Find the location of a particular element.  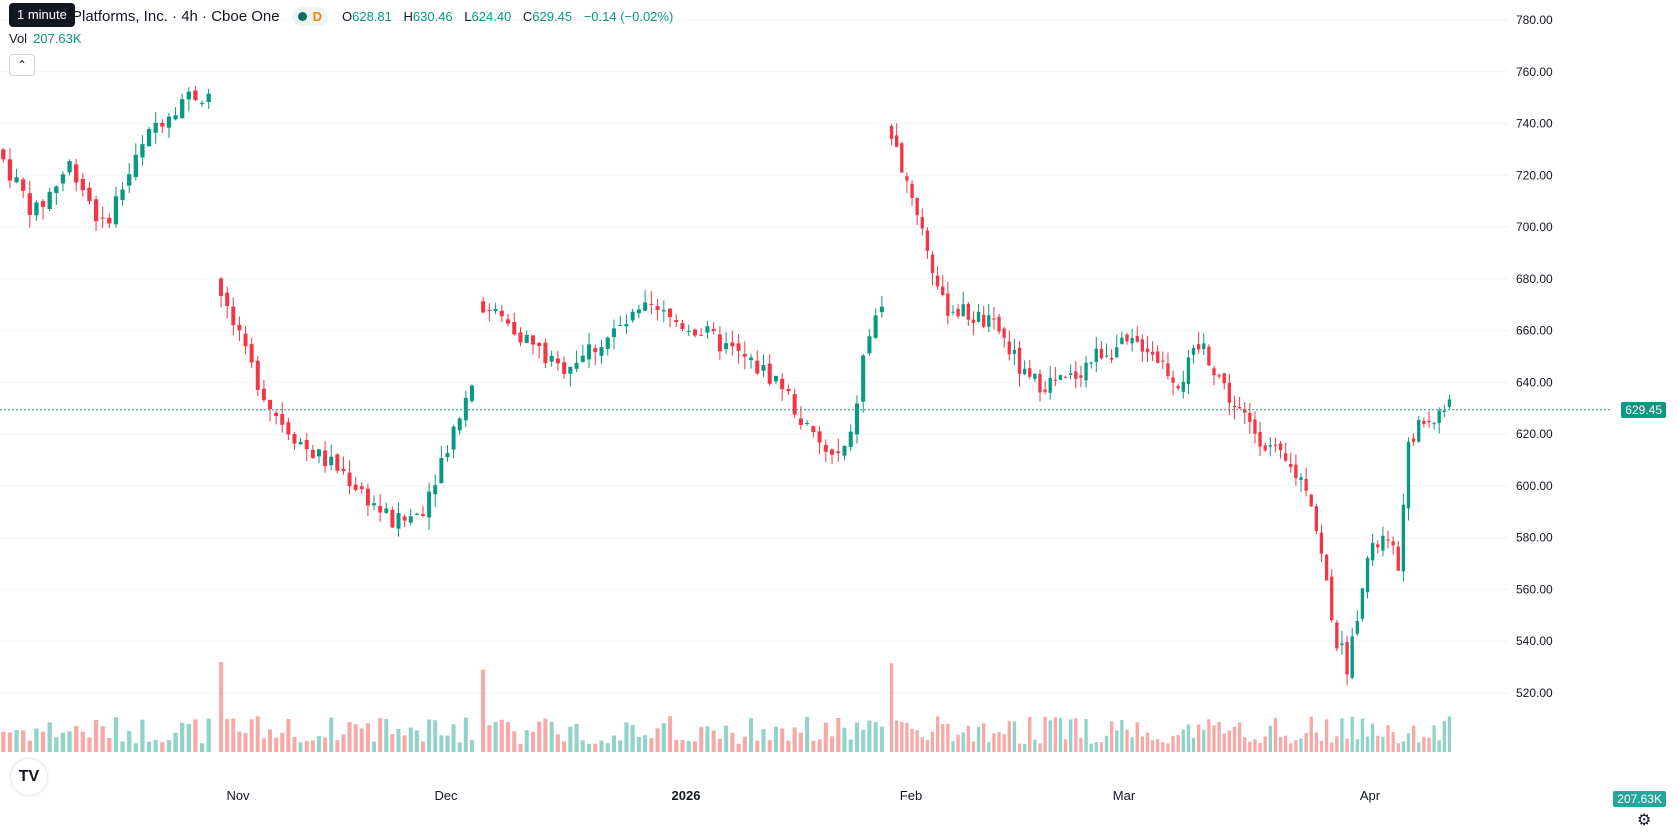

collapse-legend-button: ⌃ is located at coordinates (22, 65).